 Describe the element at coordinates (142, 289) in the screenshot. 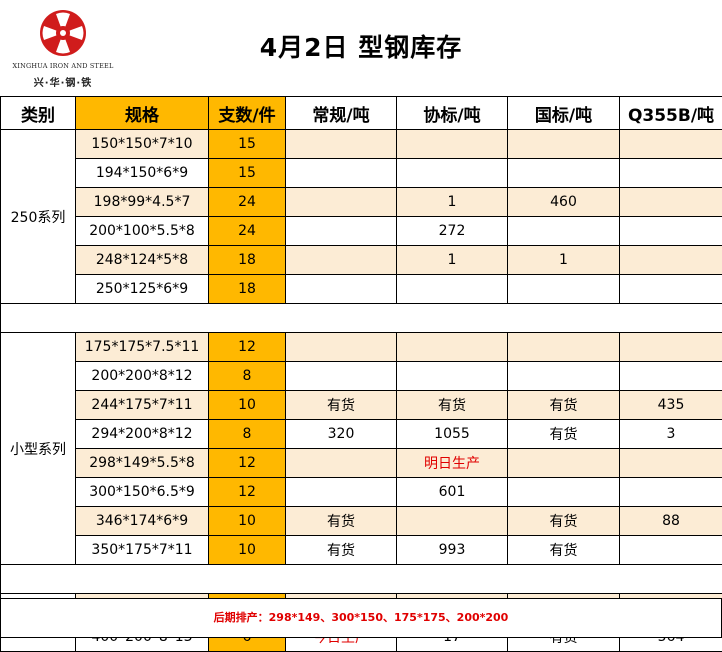

I see `spec-cell: 250*125*6*9` at that location.